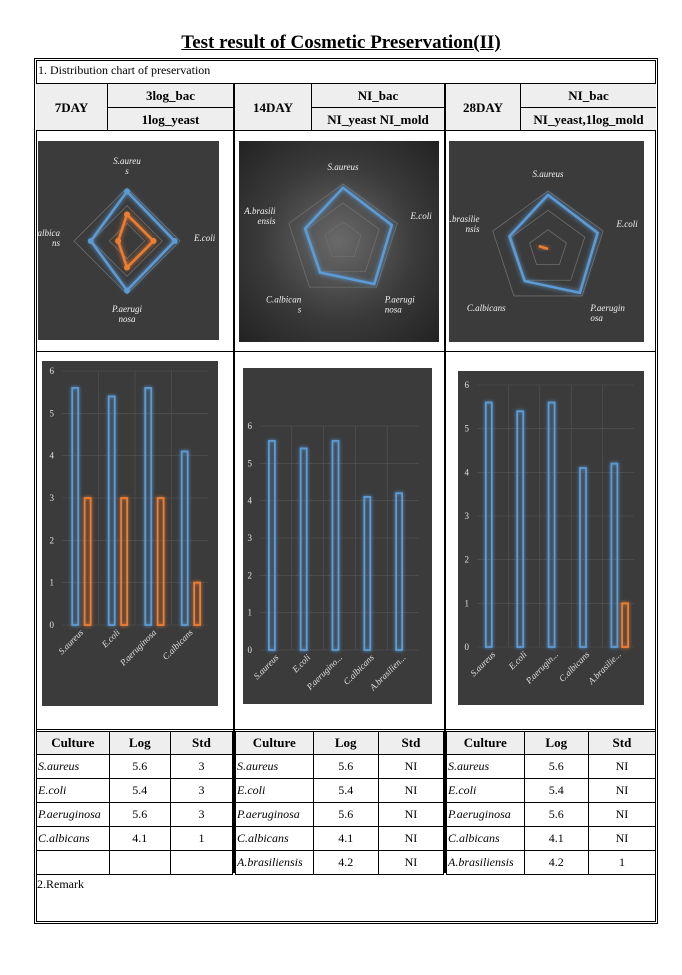 The width and height of the screenshot is (682, 975). Describe the element at coordinates (49, 238) in the screenshot. I see `radar-axis-label: C.albicans` at that location.